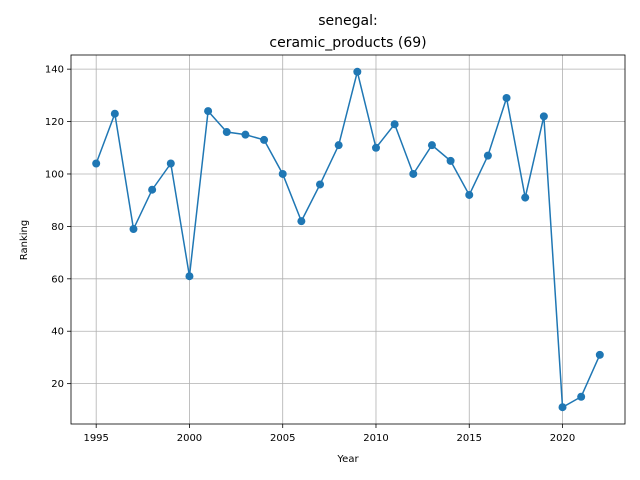 Image resolution: width=640 pixels, height=480 pixels. I want to click on x-tick-label: 2020, so click(562, 438).